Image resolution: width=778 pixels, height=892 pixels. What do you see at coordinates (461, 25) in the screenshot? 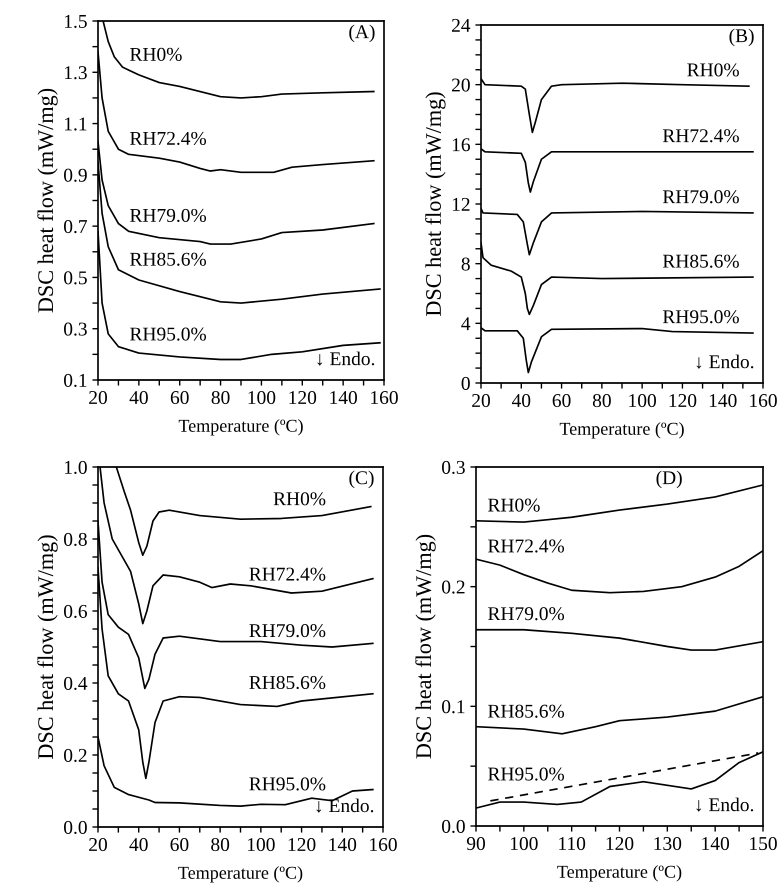
I see `y-tick-label: 24` at bounding box center [461, 25].